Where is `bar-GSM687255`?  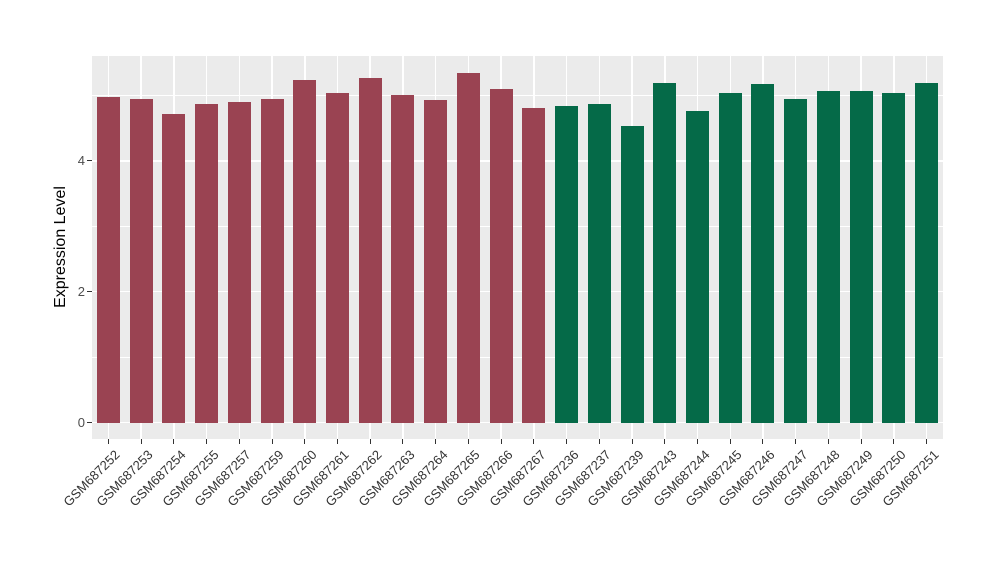 bar-GSM687255 is located at coordinates (207, 263).